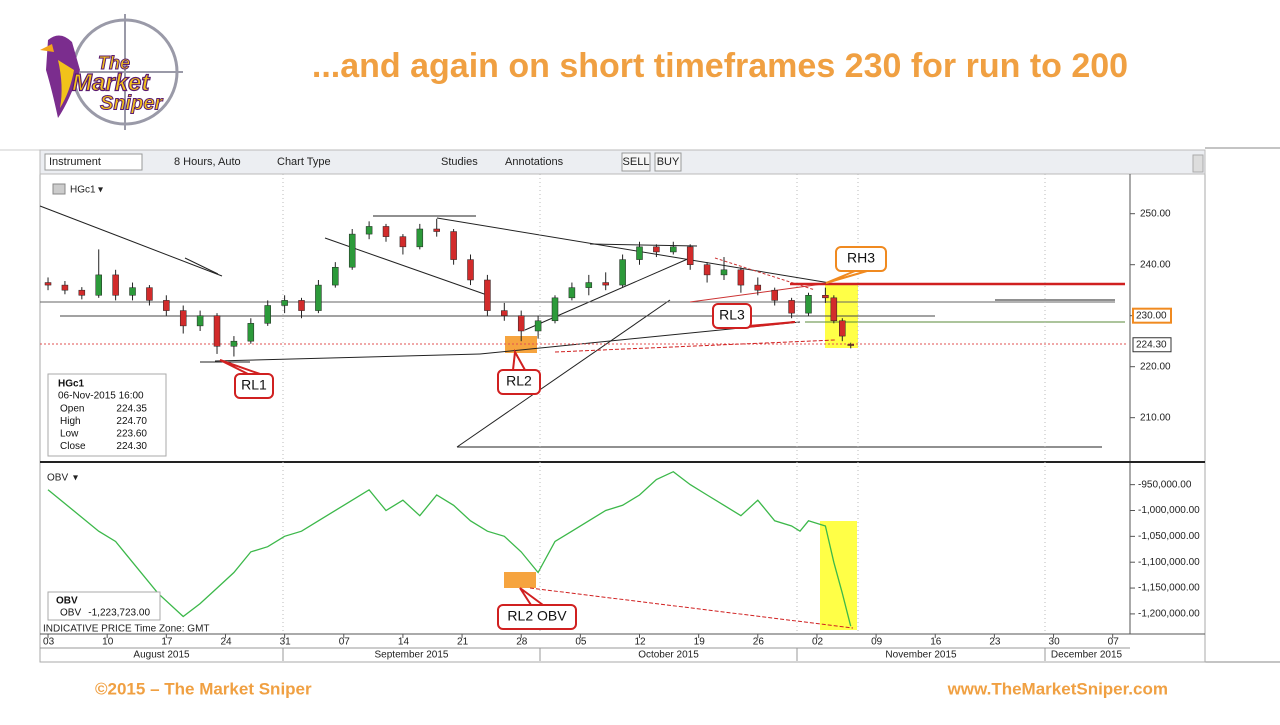  What do you see at coordinates (1057, 688) in the screenshot?
I see `footer-right: www.TheMarketSniper.com` at bounding box center [1057, 688].